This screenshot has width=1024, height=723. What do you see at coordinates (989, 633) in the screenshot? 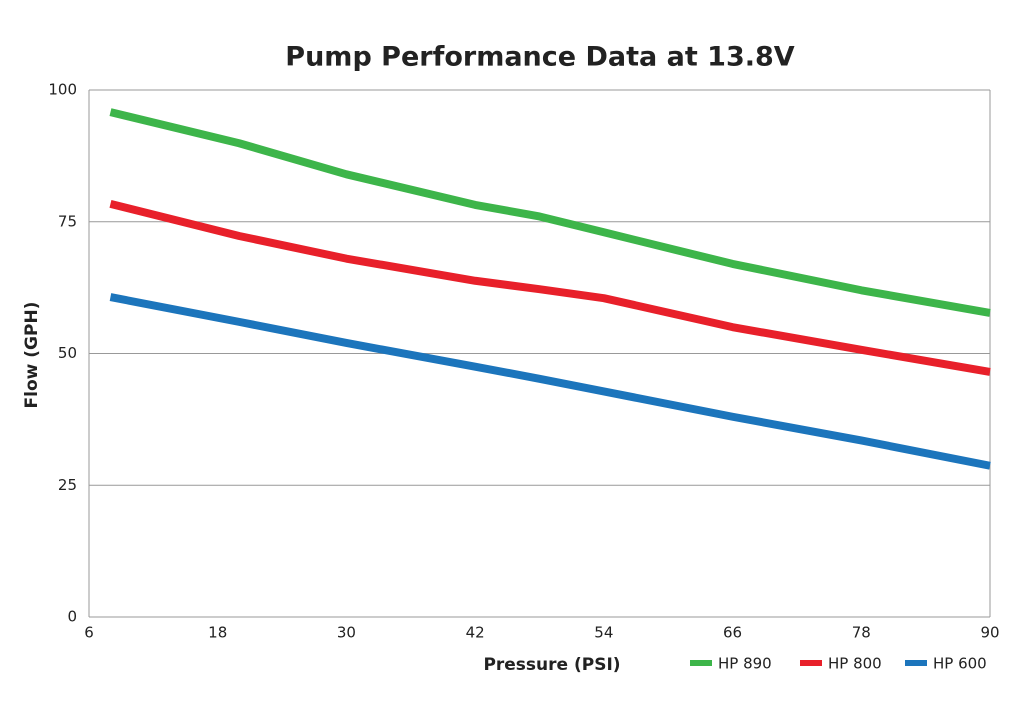
I see `x-tick-label: 90` at bounding box center [989, 633].